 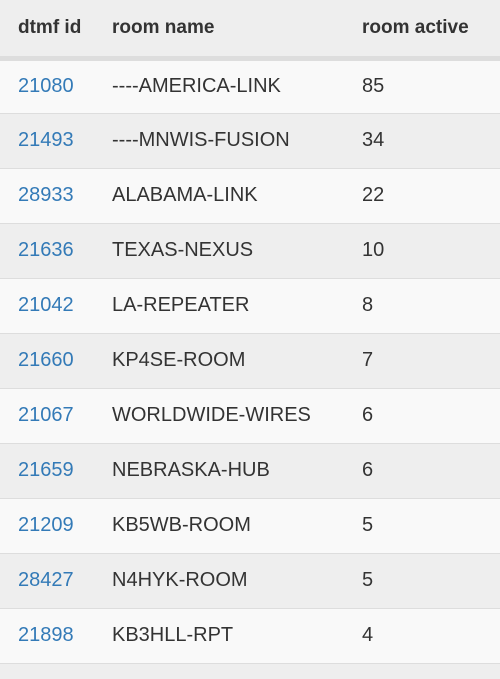 I want to click on dtmf-id-cell: 21659, so click(x=47, y=471).